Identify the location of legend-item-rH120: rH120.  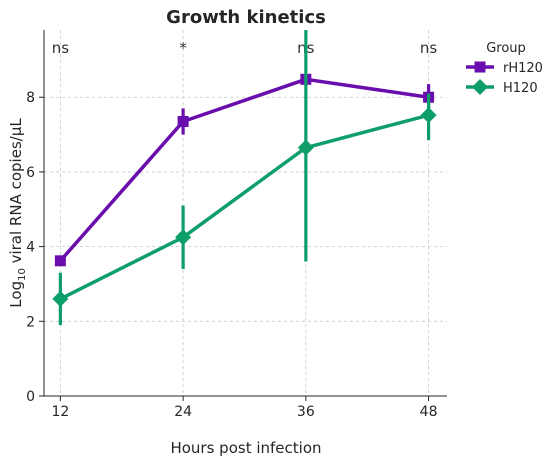
(504, 68).